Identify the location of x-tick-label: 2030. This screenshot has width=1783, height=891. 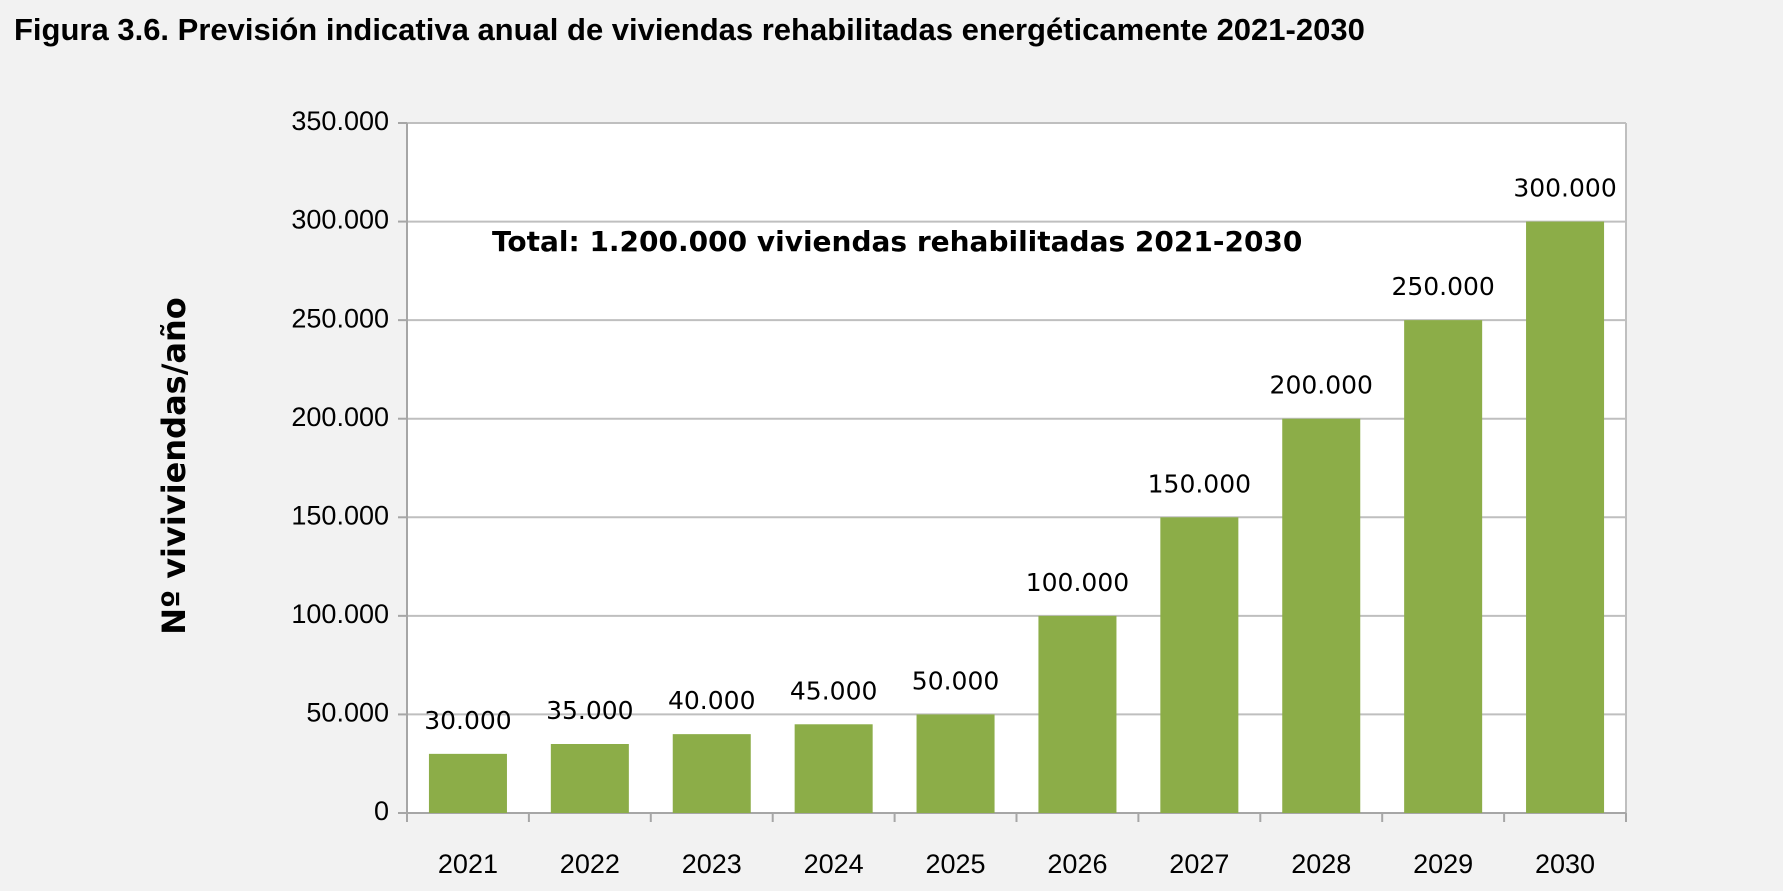
(1565, 864).